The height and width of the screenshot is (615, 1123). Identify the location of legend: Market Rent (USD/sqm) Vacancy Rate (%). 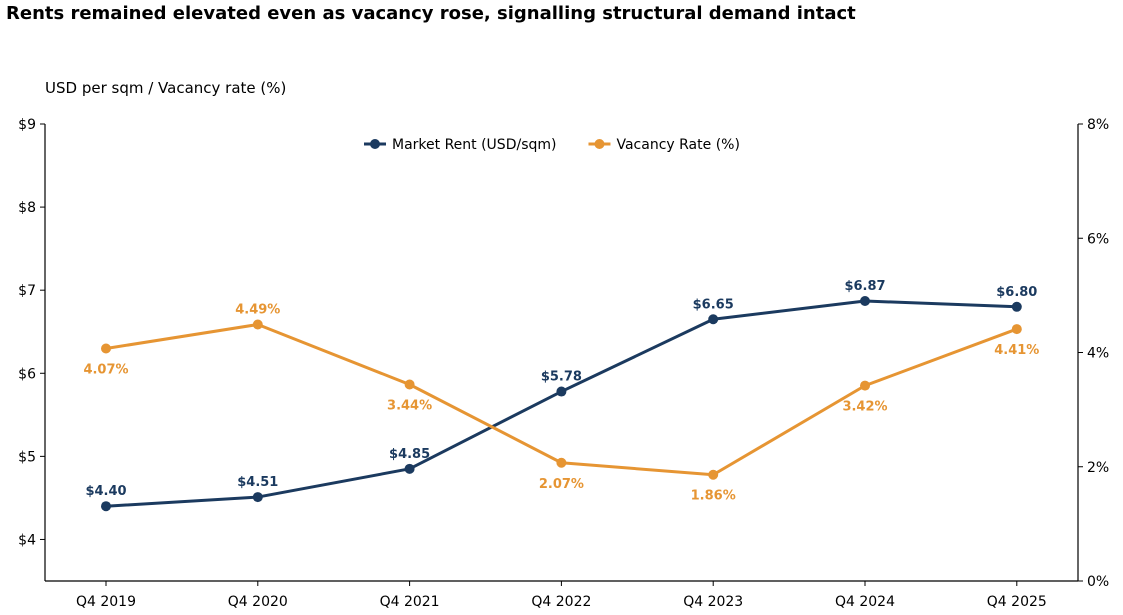
(552, 145).